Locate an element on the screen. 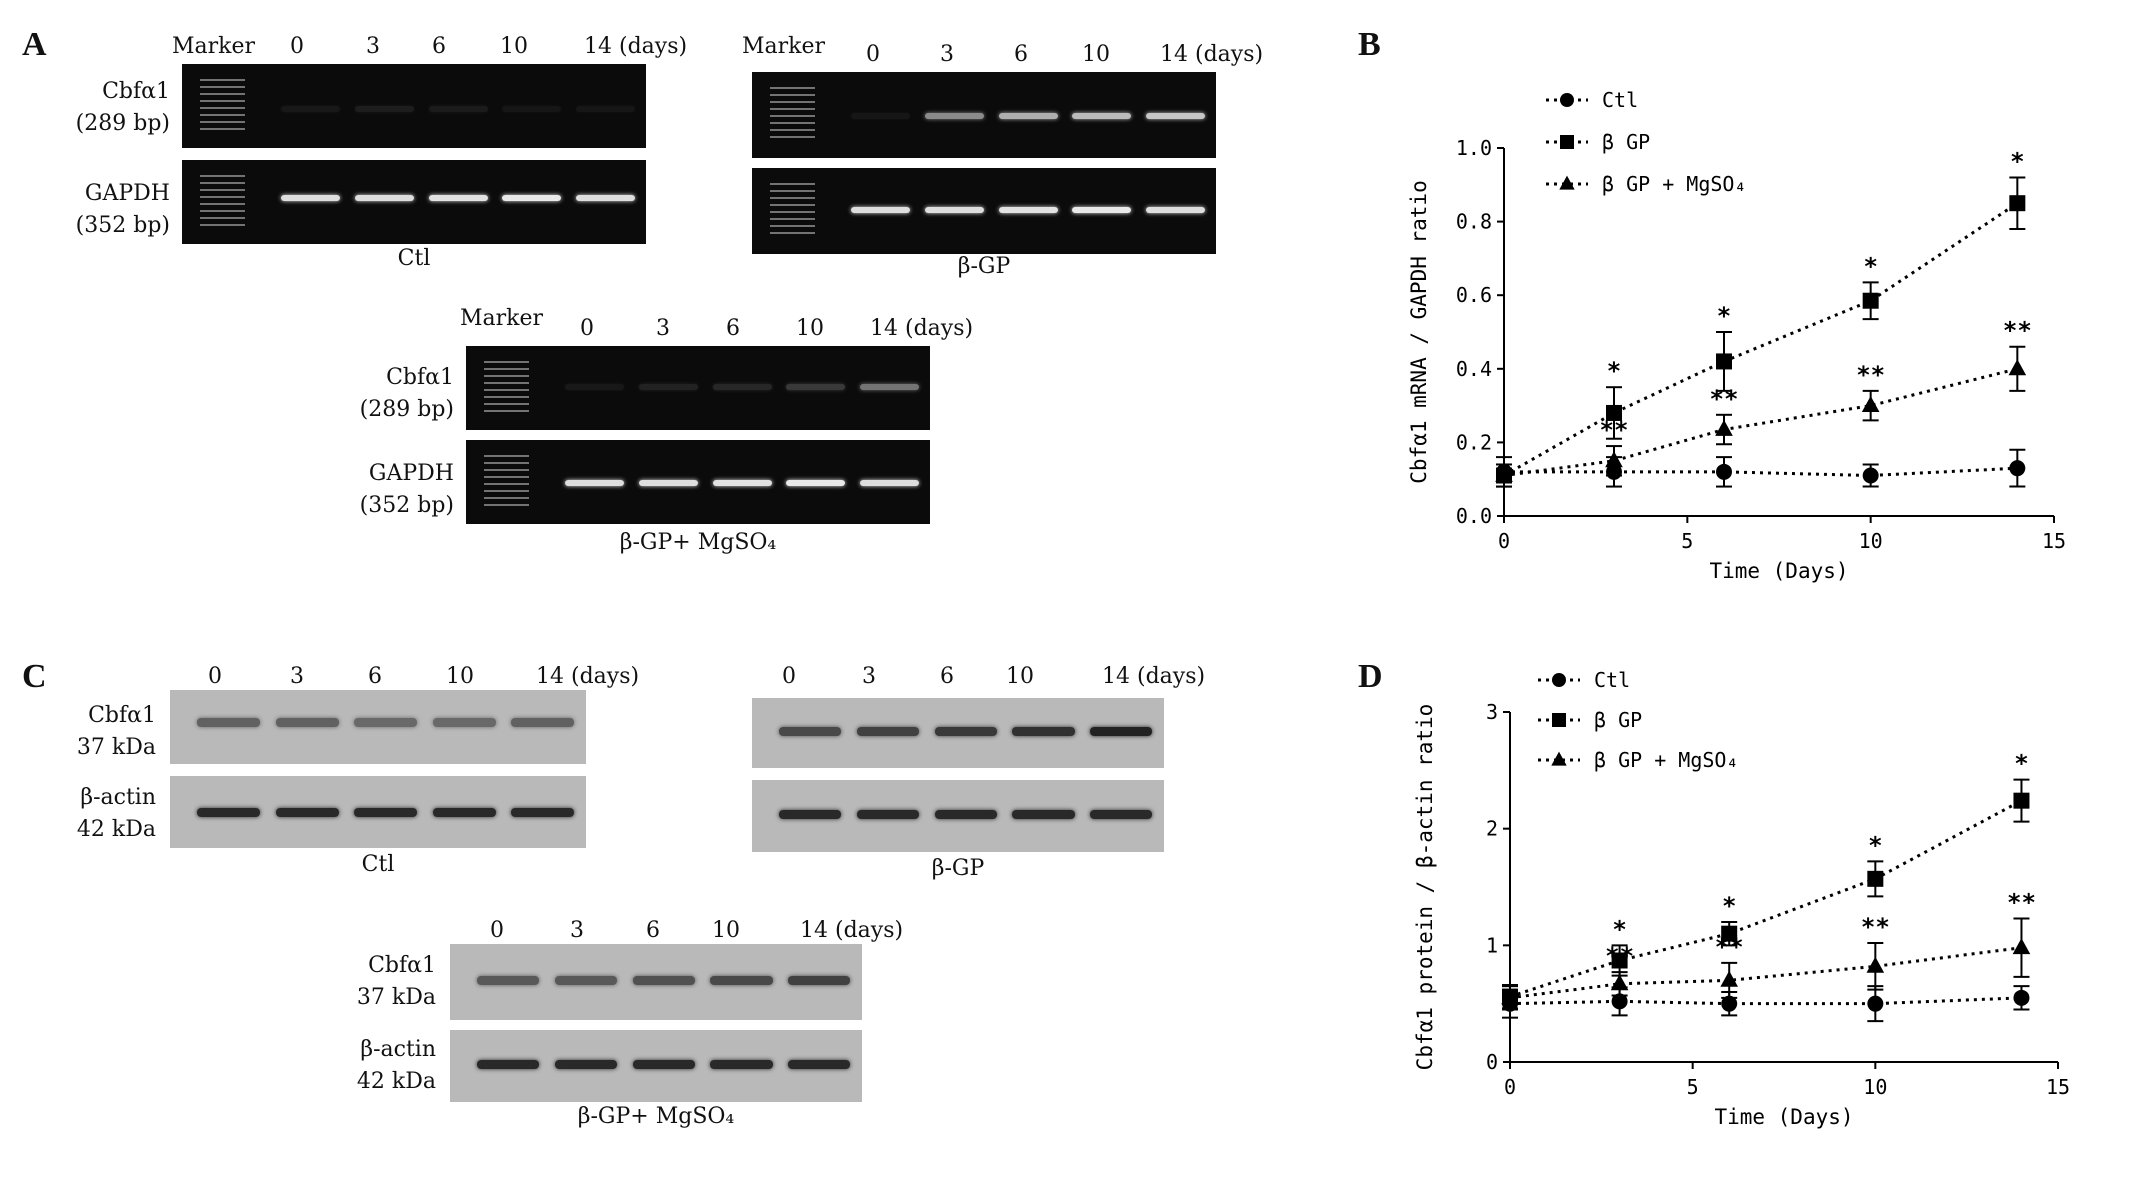 This screenshot has width=2148, height=1184. cbfa1-label: Cbfα1 (289 bp) is located at coordinates (406, 393).